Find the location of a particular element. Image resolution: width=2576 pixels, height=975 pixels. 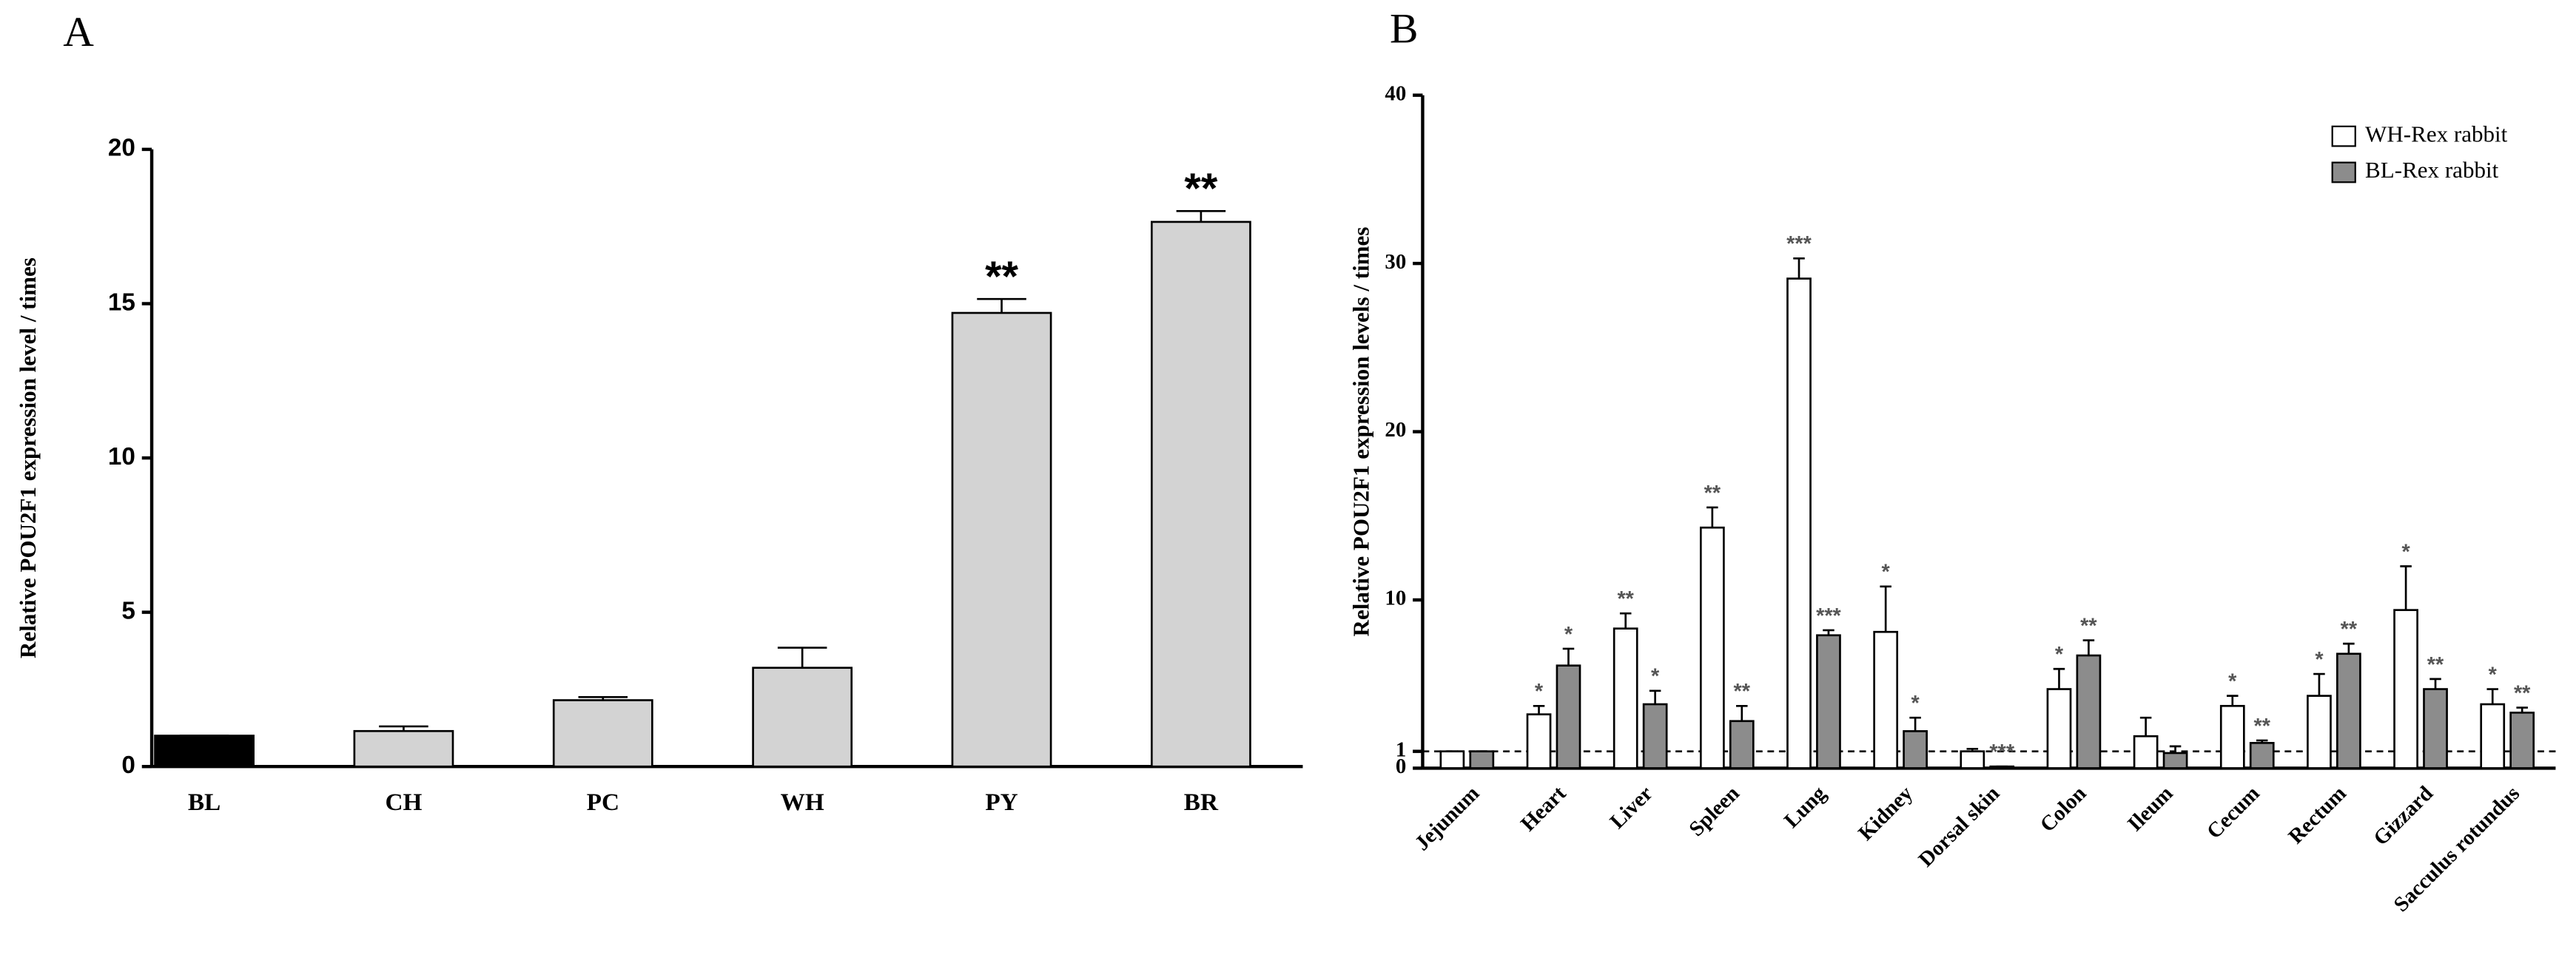

legend-label: BL-Rex rabbit is located at coordinates (2432, 170).